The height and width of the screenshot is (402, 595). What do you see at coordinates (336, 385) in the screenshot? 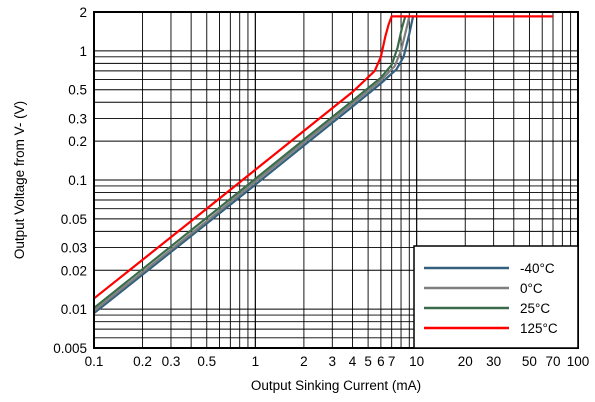
I see `x-axis-title: Output Sinking Current (mA)` at bounding box center [336, 385].